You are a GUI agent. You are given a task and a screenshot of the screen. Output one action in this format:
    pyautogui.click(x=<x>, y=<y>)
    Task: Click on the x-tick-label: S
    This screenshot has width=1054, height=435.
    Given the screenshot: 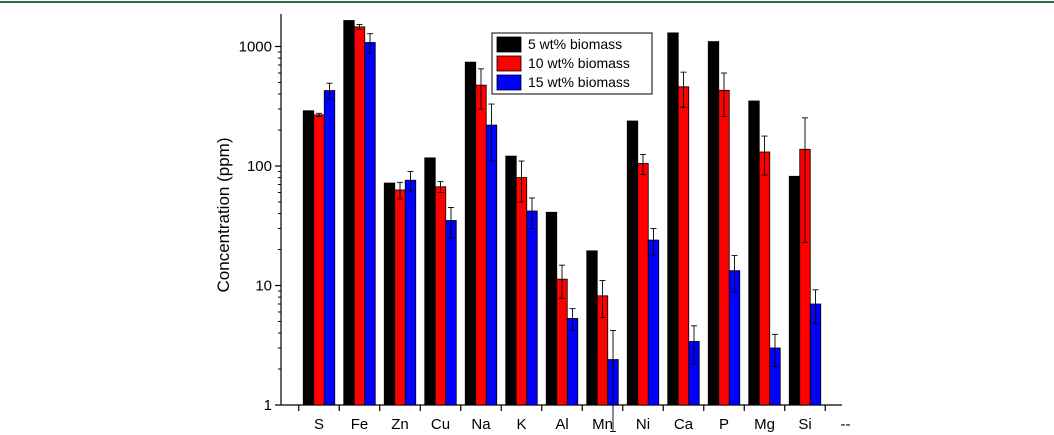 What is the action you would take?
    pyautogui.click(x=319, y=424)
    